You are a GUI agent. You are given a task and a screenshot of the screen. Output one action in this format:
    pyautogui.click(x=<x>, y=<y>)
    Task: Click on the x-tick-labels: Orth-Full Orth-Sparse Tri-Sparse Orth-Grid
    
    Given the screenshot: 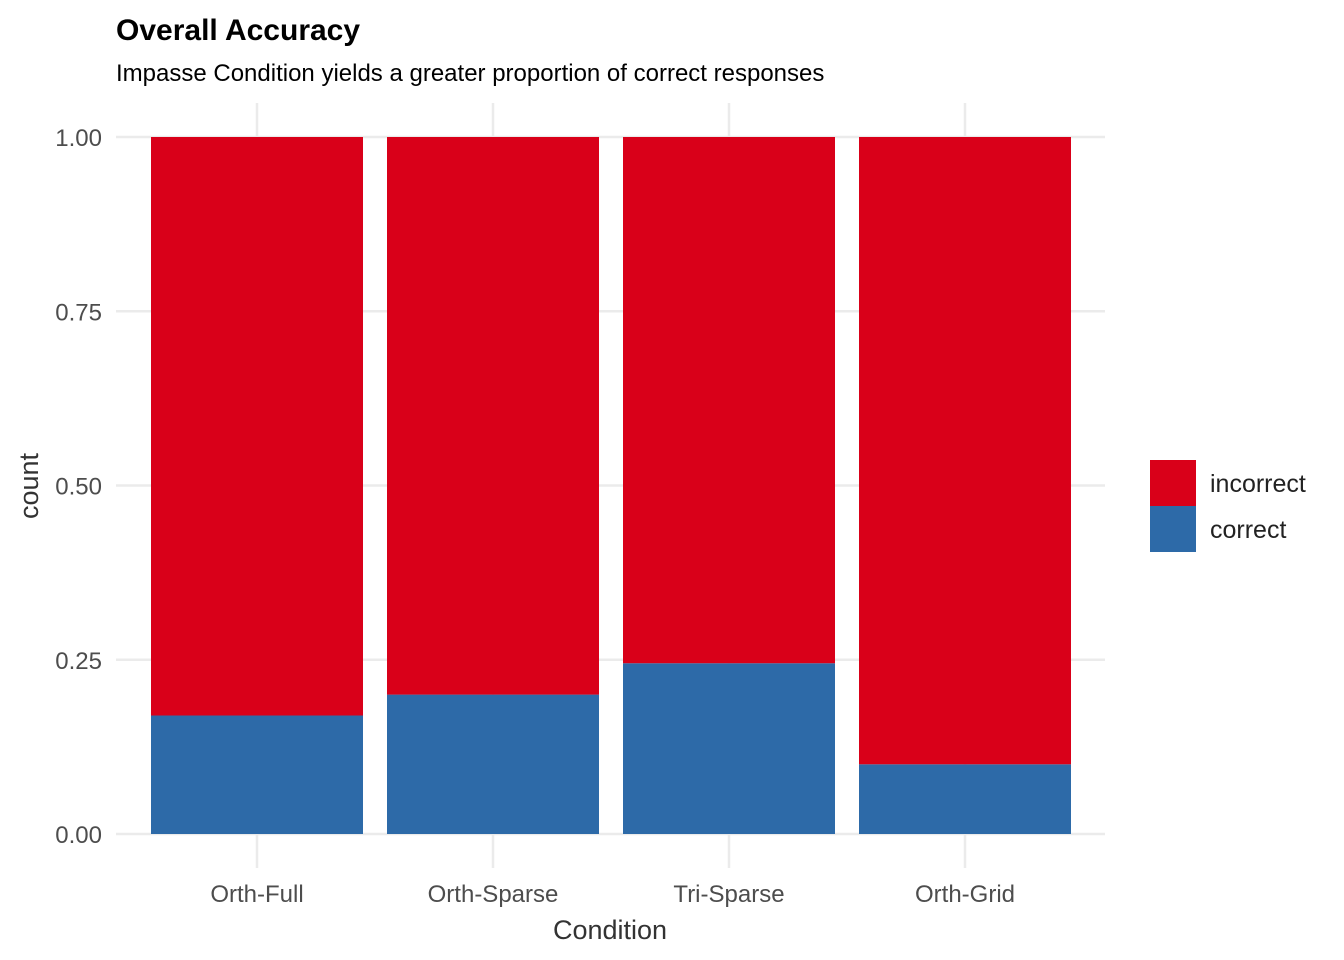 What is the action you would take?
    pyautogui.click(x=612, y=894)
    